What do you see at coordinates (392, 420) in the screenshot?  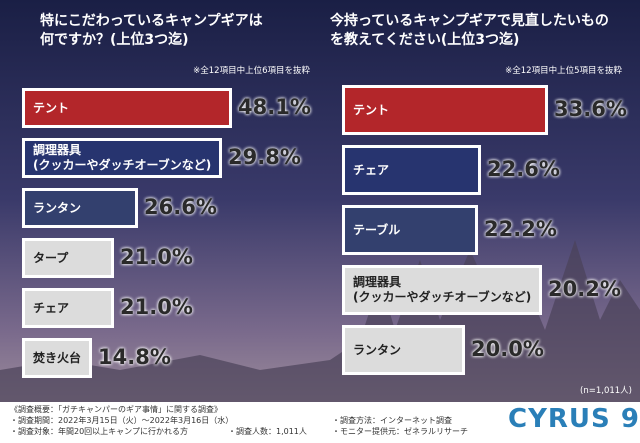 I see `footer-line: ・調査方法：インターネット調査` at bounding box center [392, 420].